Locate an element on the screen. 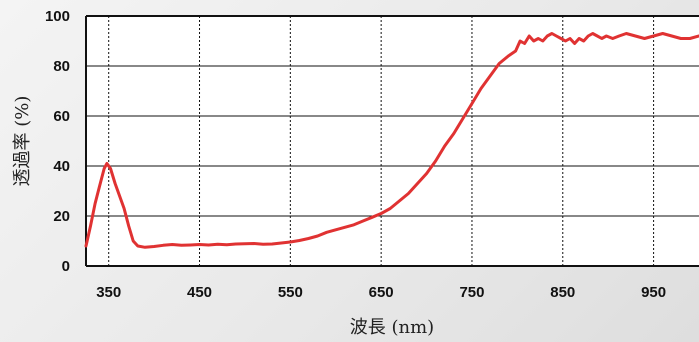 The width and height of the screenshot is (699, 342). y-tick-label: 100 is located at coordinates (57, 16).